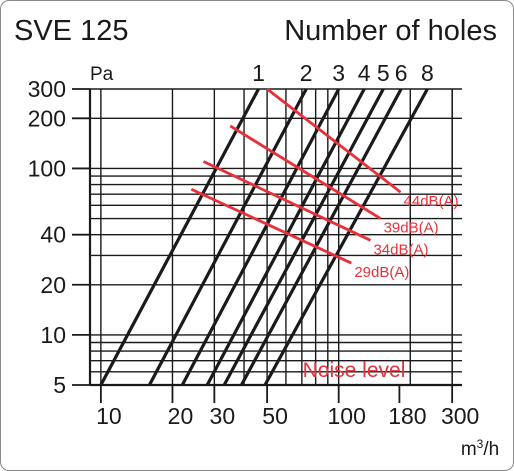 The width and height of the screenshot is (514, 471). I want to click on y-tick-label: 10, so click(53, 335).